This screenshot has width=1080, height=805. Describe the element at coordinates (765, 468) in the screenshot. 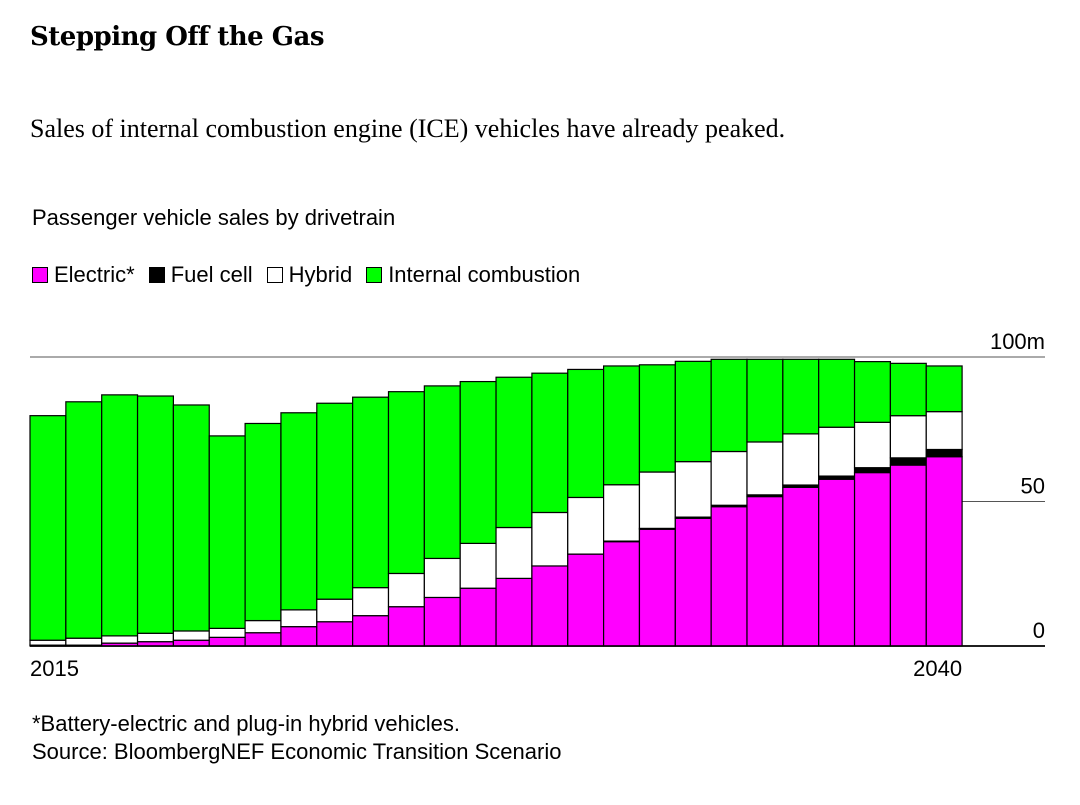

I see `bar-hybrid-2035` at that location.